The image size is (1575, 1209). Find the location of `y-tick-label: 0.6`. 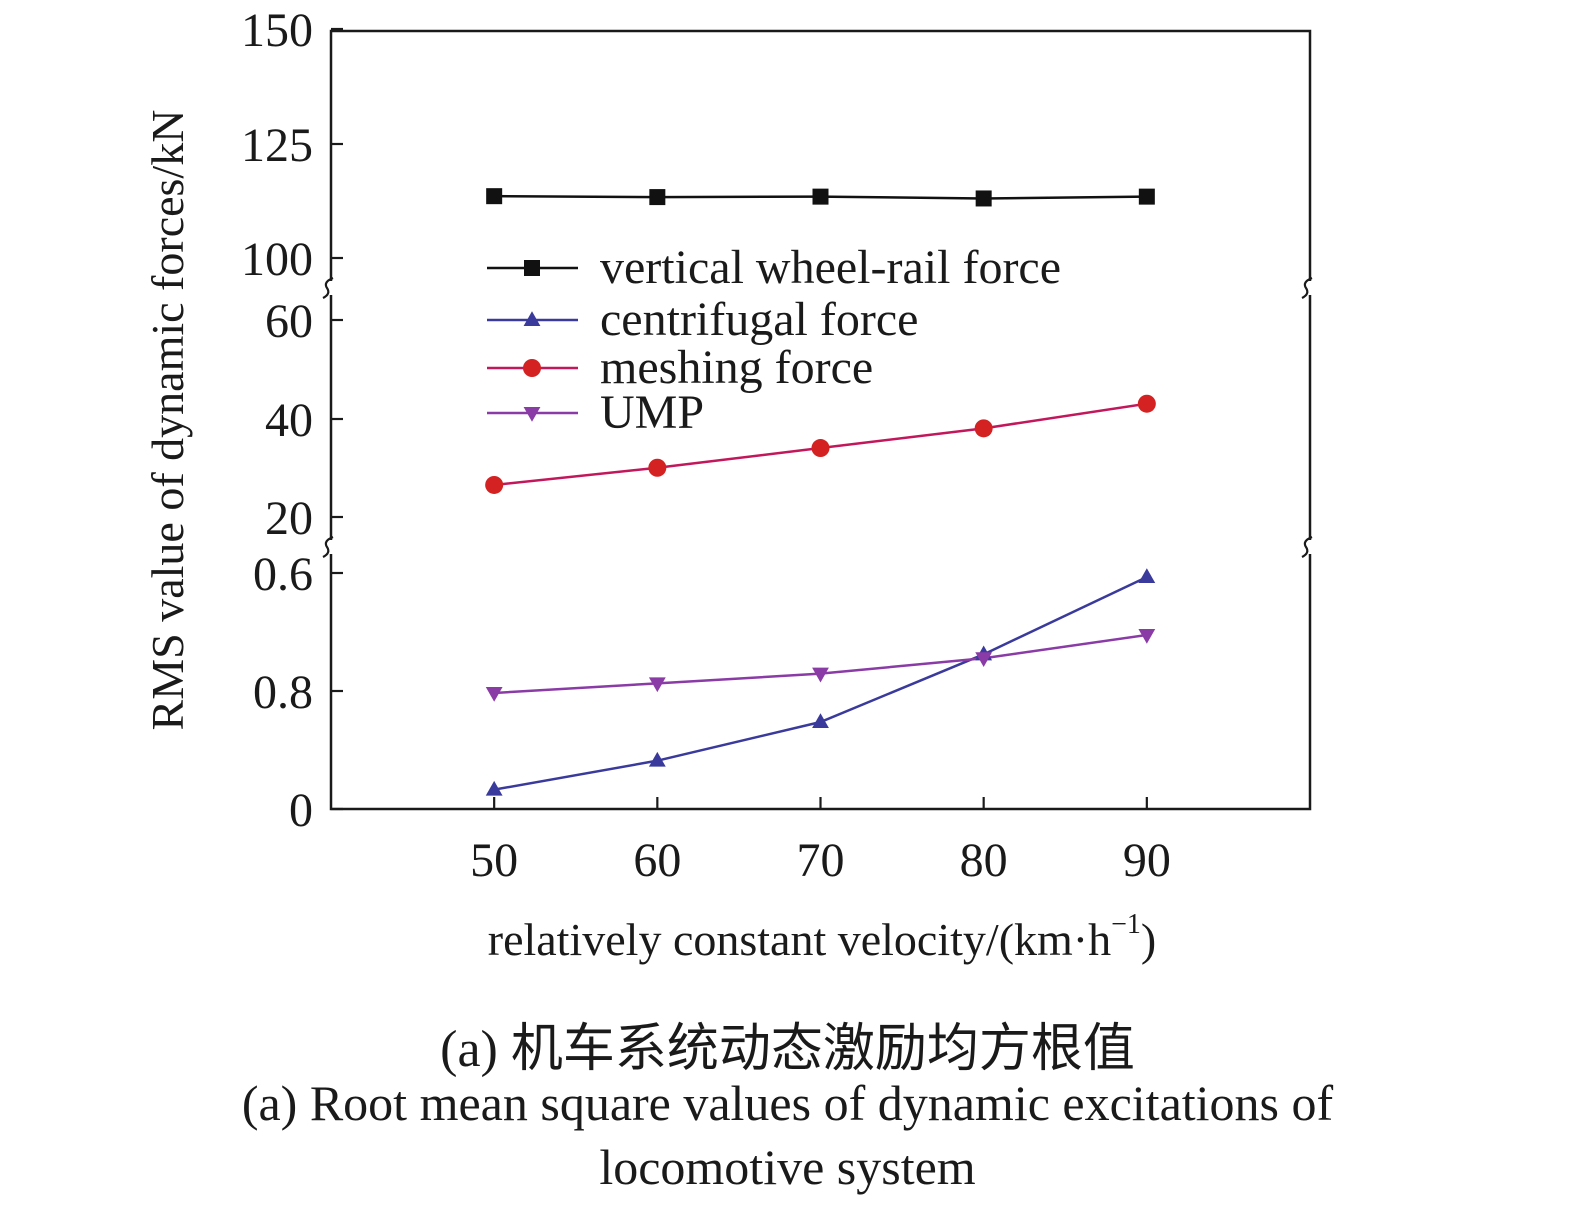

y-tick-label: 0.6 is located at coordinates (283, 574).